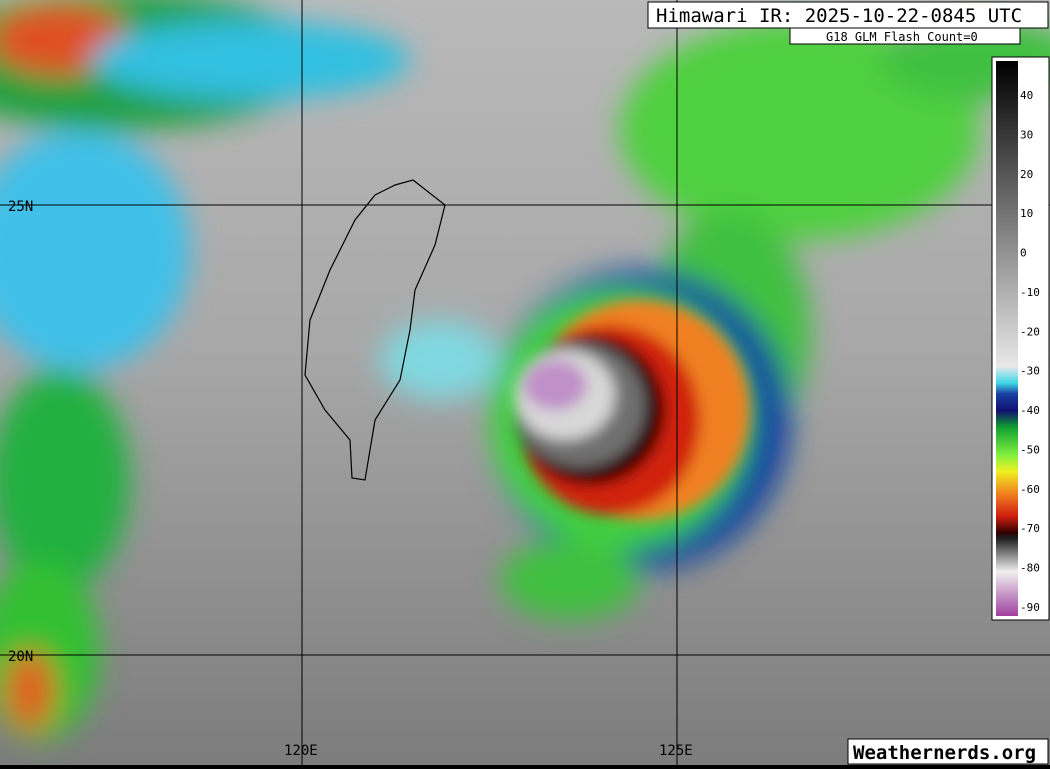 The width and height of the screenshot is (1050, 769). I want to click on colorbar-tick-label: -30, so click(1030, 371).